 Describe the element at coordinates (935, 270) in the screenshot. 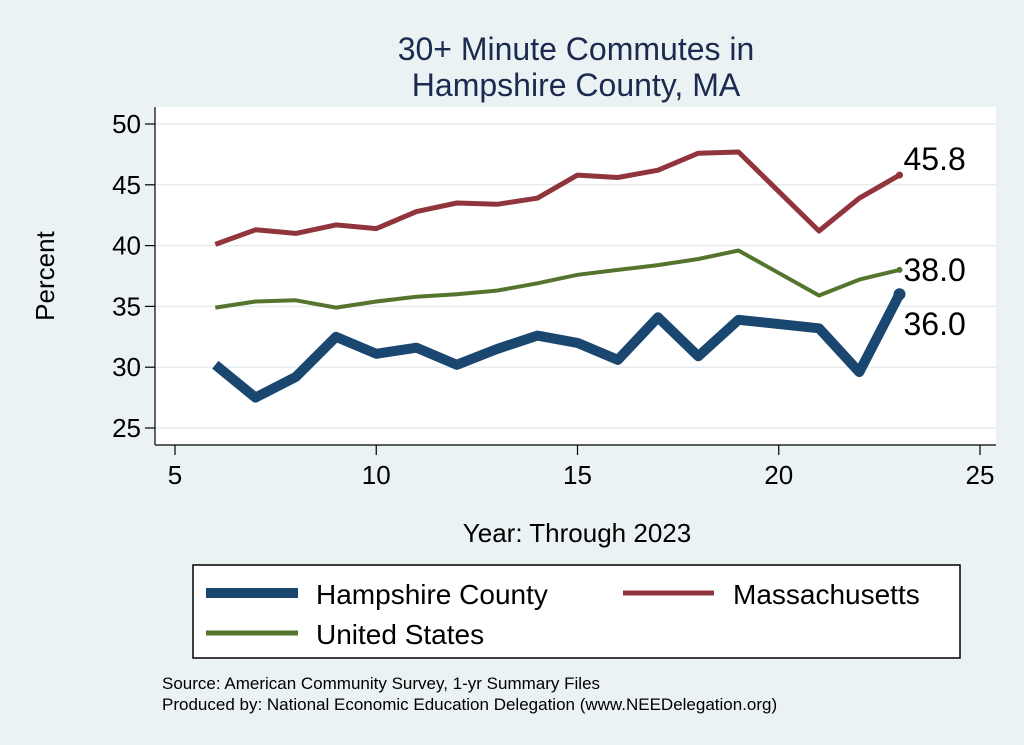

I see `series-united-states-end-label: 38.0` at that location.